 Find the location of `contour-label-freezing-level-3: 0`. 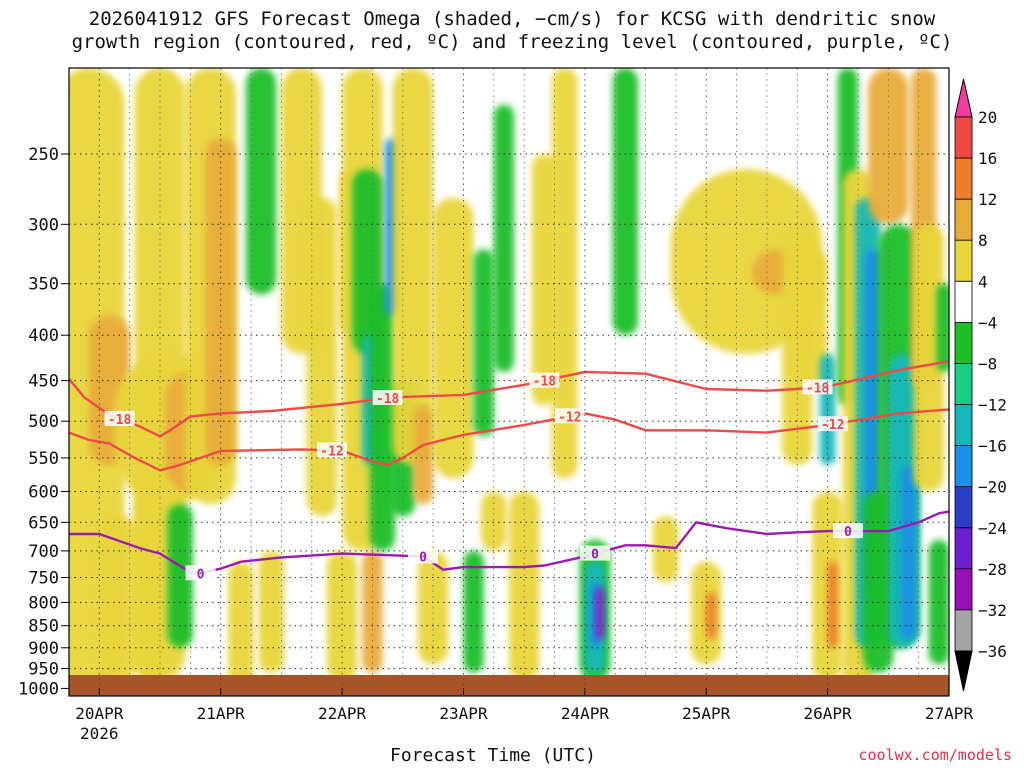

contour-label-freezing-level-3: 0 is located at coordinates (848, 532).